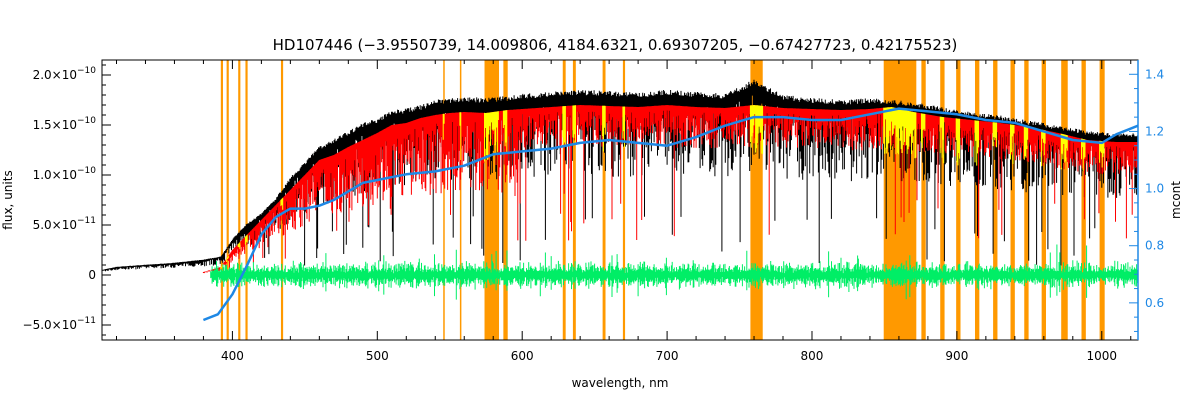 The height and width of the screenshot is (400, 1200). I want to click on x-tick-label: 900, so click(956, 356).